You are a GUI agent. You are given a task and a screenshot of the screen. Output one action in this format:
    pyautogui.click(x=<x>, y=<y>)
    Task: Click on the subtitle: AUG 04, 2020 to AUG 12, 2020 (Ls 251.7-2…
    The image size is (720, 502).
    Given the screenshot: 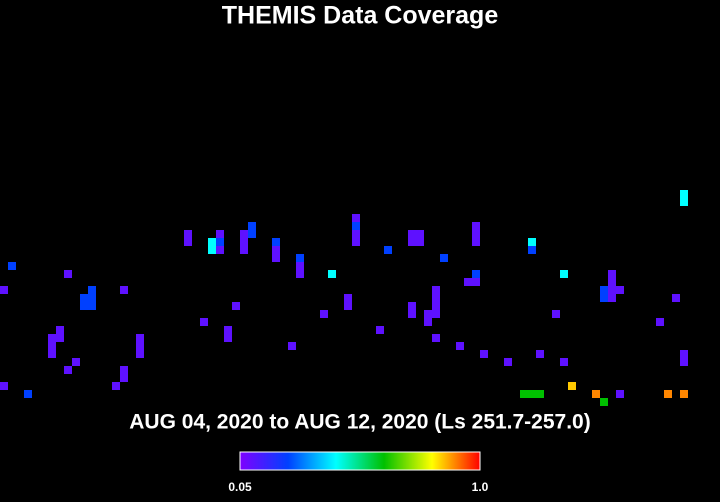 What is the action you would take?
    pyautogui.click(x=359, y=422)
    